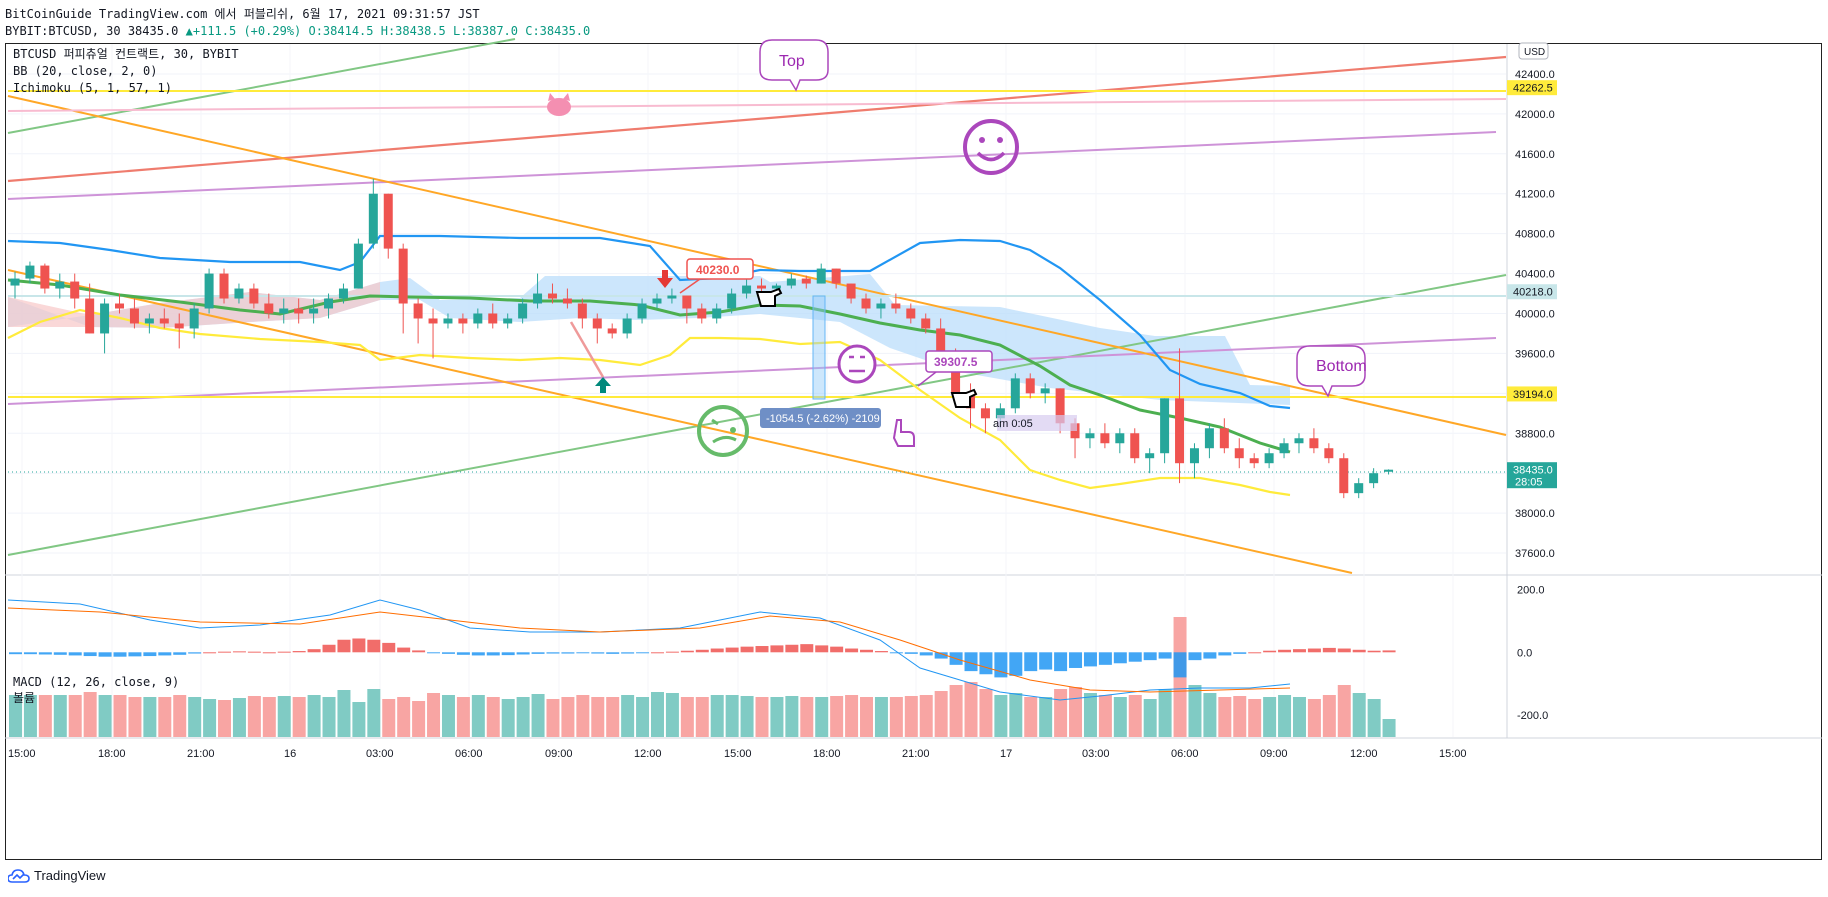  Describe the element at coordinates (991, 156) in the screenshot. I see `face-mouth` at that location.